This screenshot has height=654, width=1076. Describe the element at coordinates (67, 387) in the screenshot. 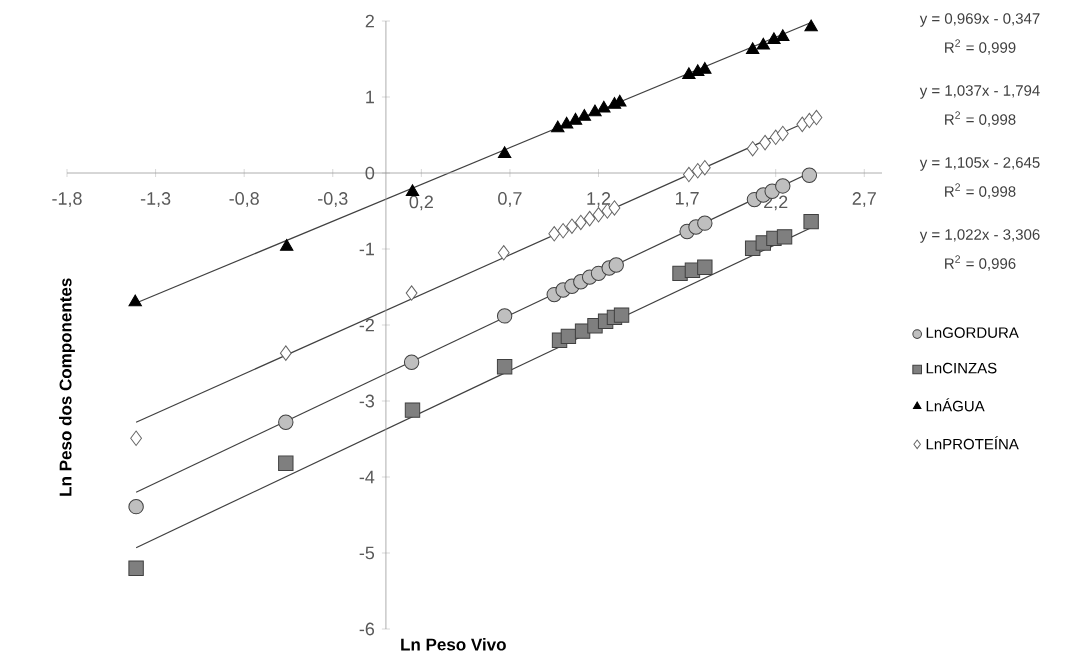

I see `y-axis-title: Ln Peso dos Componentes` at that location.